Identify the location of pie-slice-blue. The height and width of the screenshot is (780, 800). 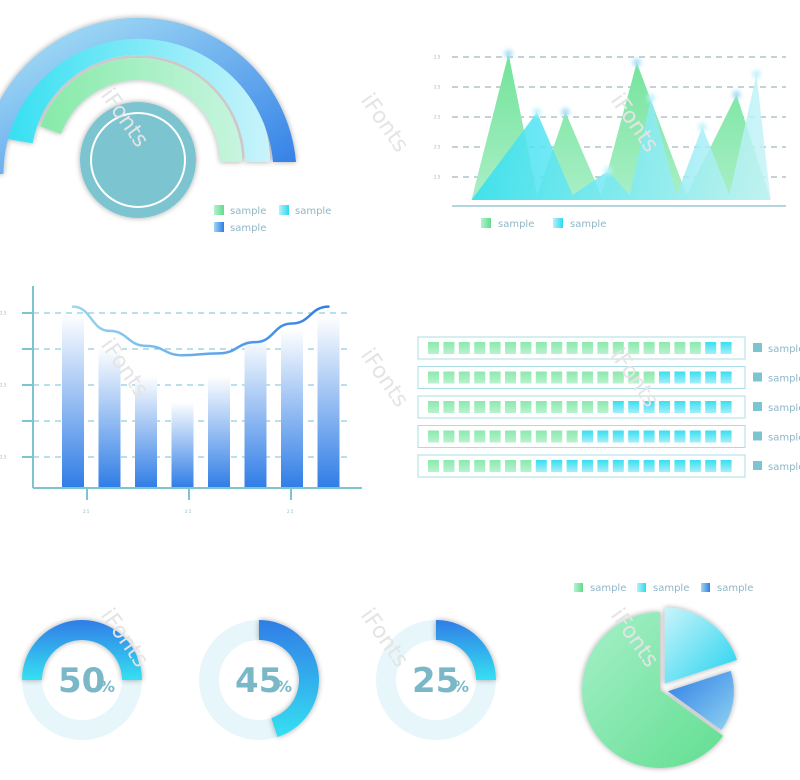
(700, 700).